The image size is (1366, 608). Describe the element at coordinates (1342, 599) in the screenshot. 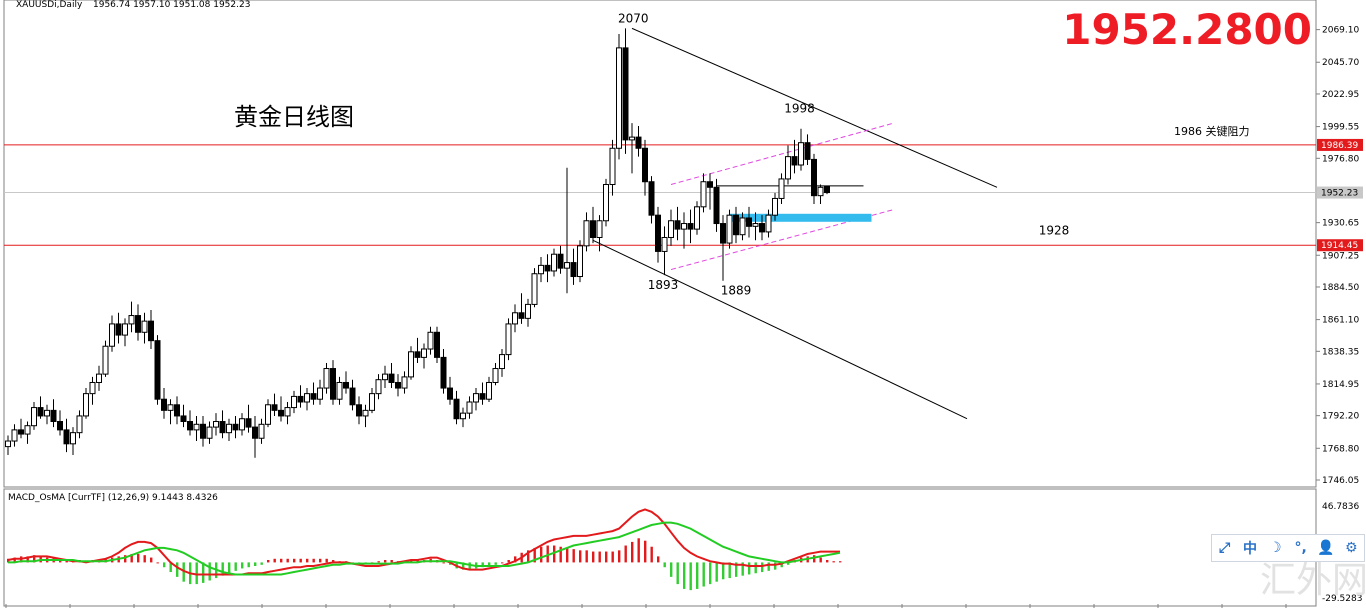

I see `macd-y-tick-label: -29.5283` at that location.